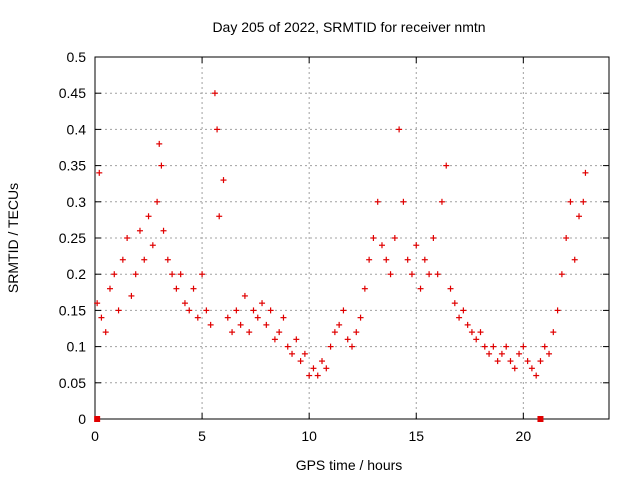 Image resolution: width=640 pixels, height=480 pixels. I want to click on y-tick-label: 0.5, so click(77, 57).